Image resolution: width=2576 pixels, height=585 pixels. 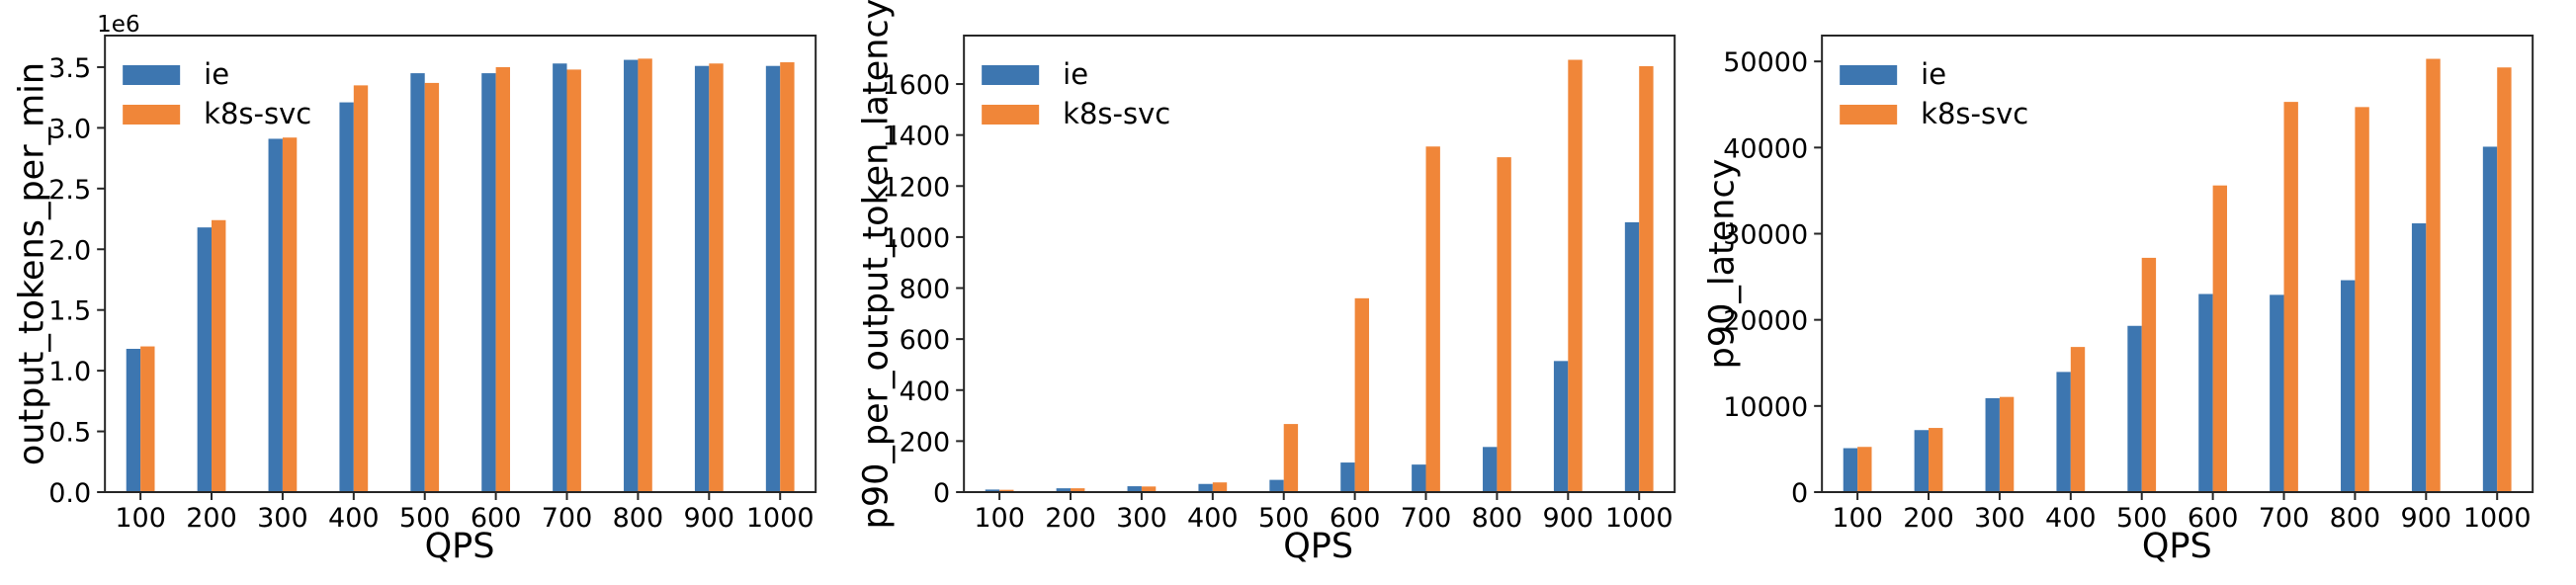 What do you see at coordinates (916, 187) in the screenshot?
I see `y-tick-label: 1200` at bounding box center [916, 187].